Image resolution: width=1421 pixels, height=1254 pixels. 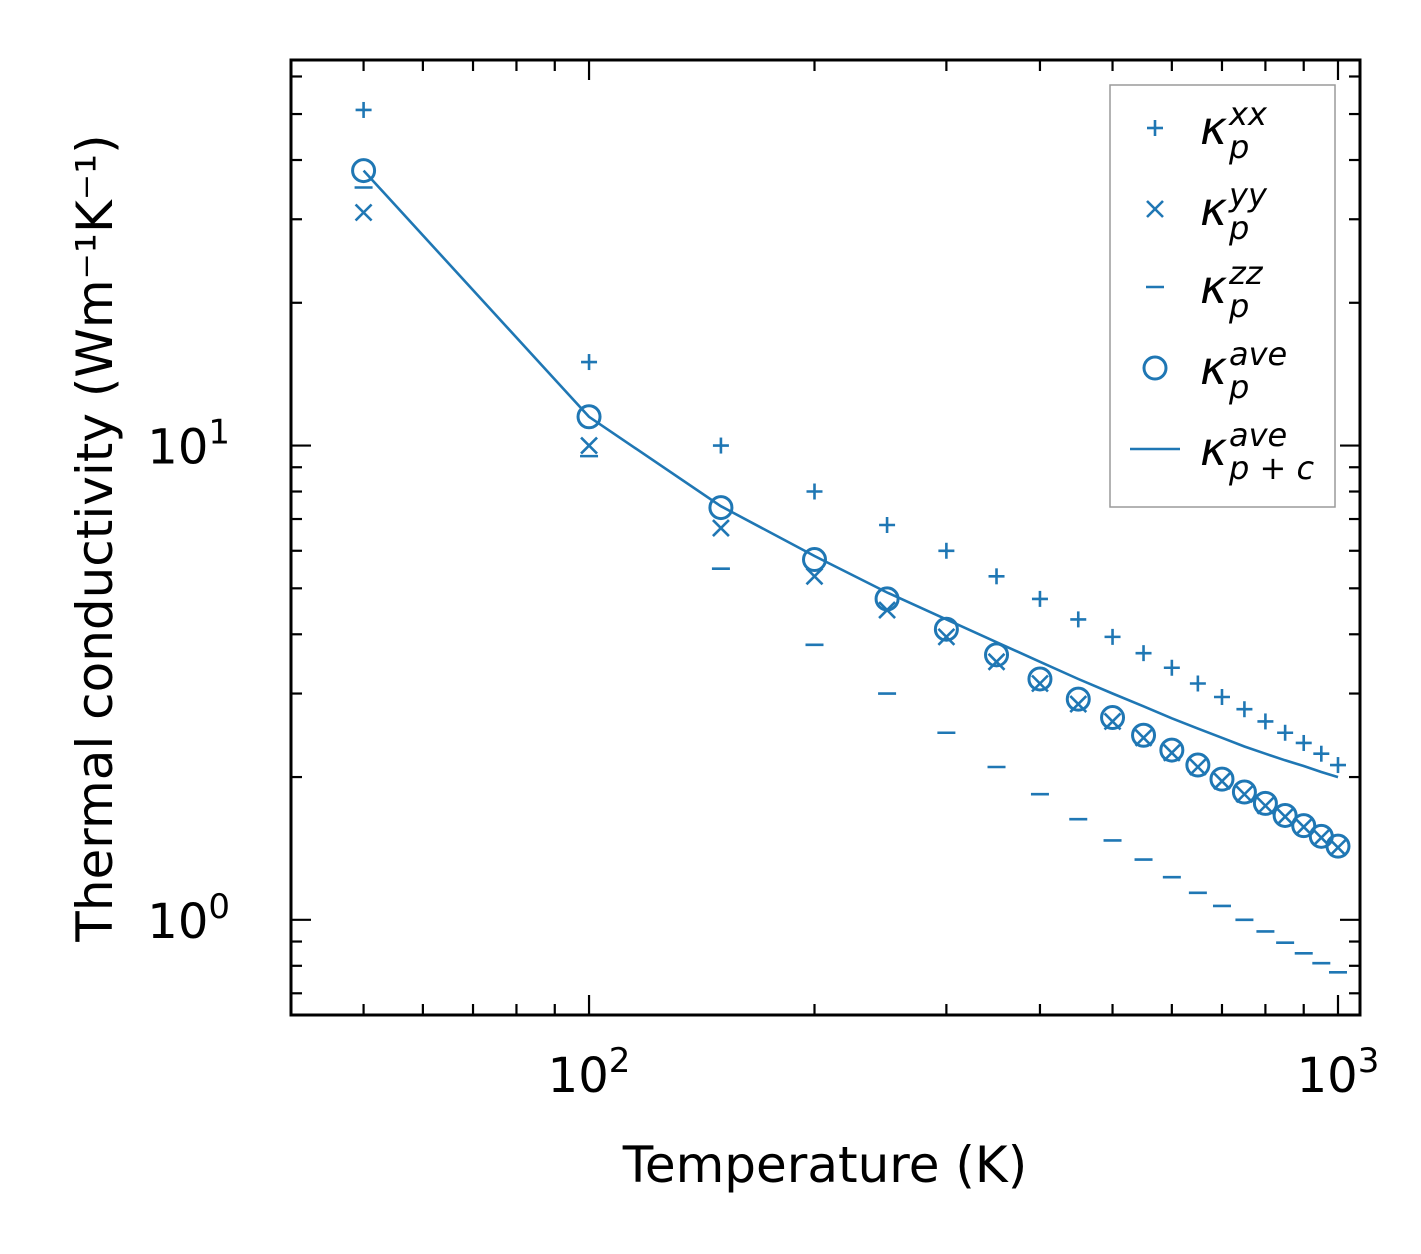 What do you see at coordinates (188, 918) in the screenshot?
I see `y-tick-label: 10⁰` at bounding box center [188, 918].